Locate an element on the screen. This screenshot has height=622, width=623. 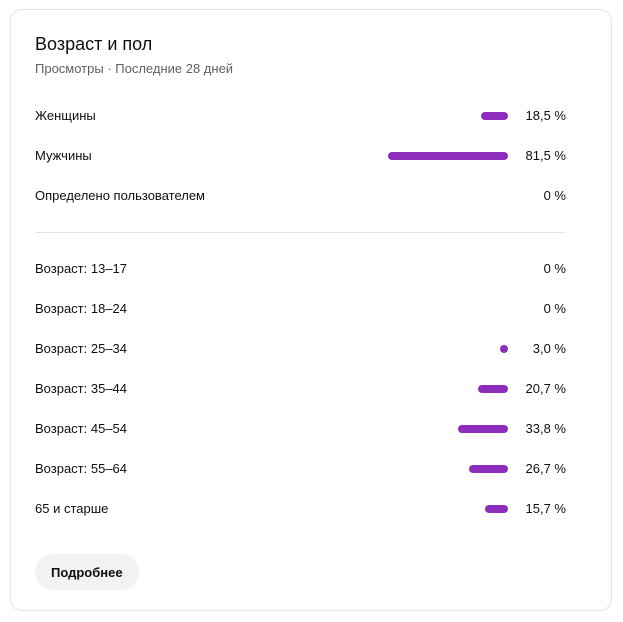
gender-row-user-specified: Определено пользователем 0 % is located at coordinates (300, 196).